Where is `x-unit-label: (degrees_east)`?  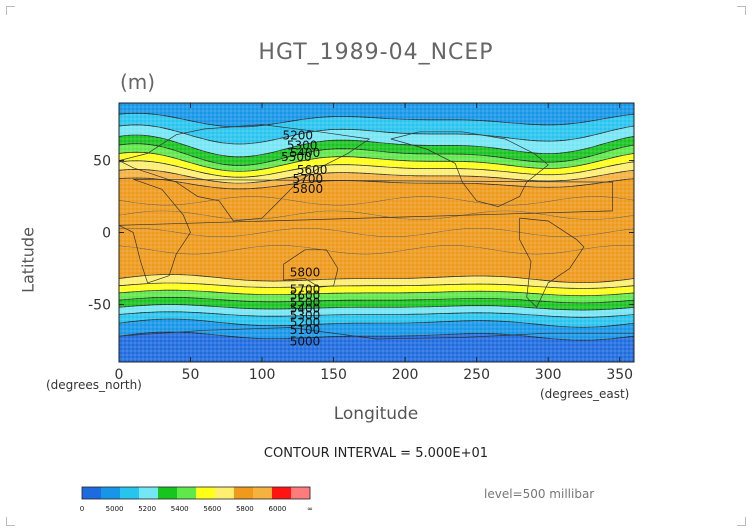 x-unit-label: (degrees_east) is located at coordinates (585, 394).